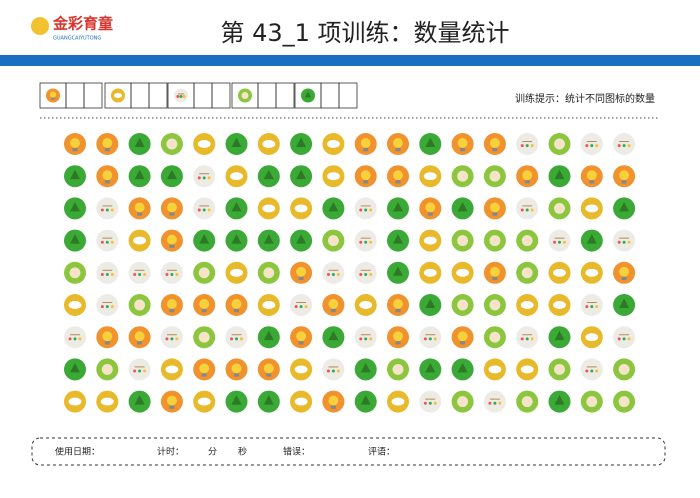 The width and height of the screenshot is (700, 498). I want to click on footer-minutes: 分, so click(212, 452).